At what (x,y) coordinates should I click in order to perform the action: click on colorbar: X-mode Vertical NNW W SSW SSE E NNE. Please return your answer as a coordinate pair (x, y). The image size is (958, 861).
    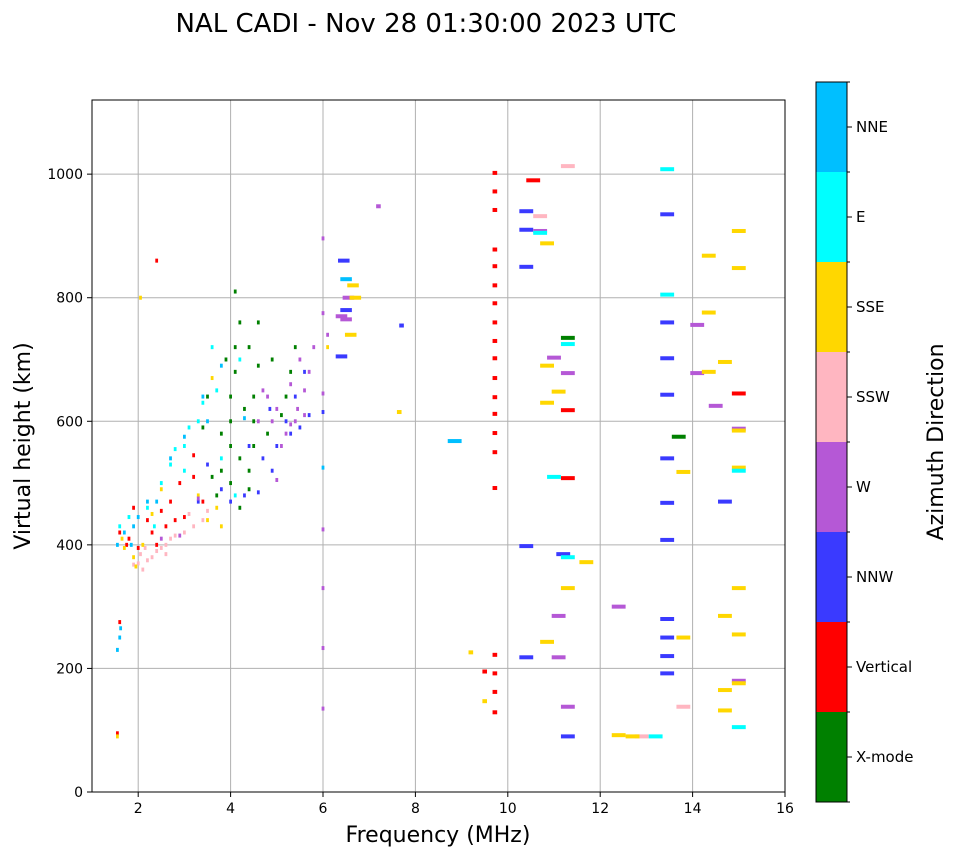
    Looking at the image, I should click on (864, 442).